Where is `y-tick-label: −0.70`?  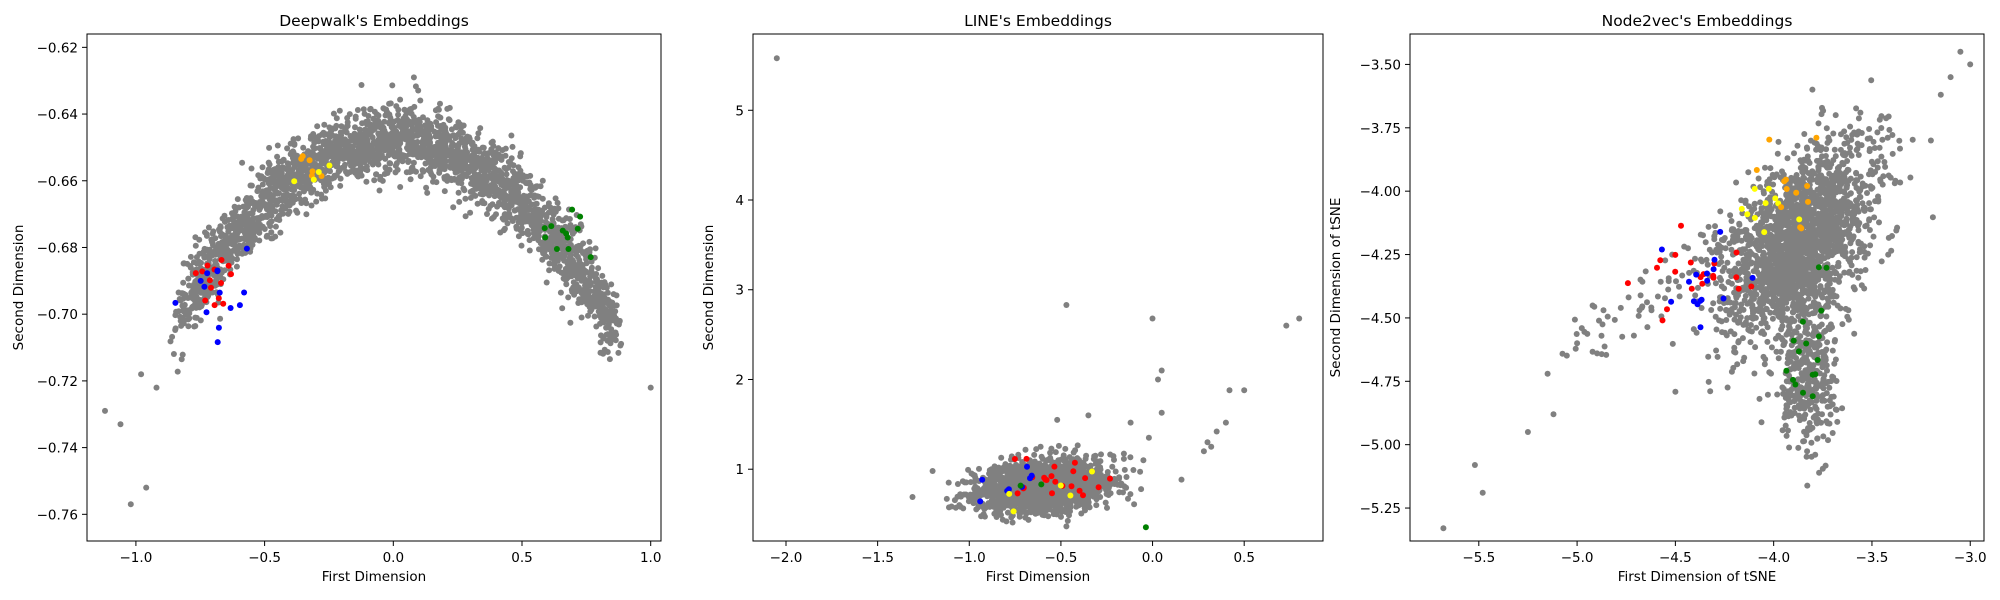 y-tick-label: −0.70 is located at coordinates (57, 315).